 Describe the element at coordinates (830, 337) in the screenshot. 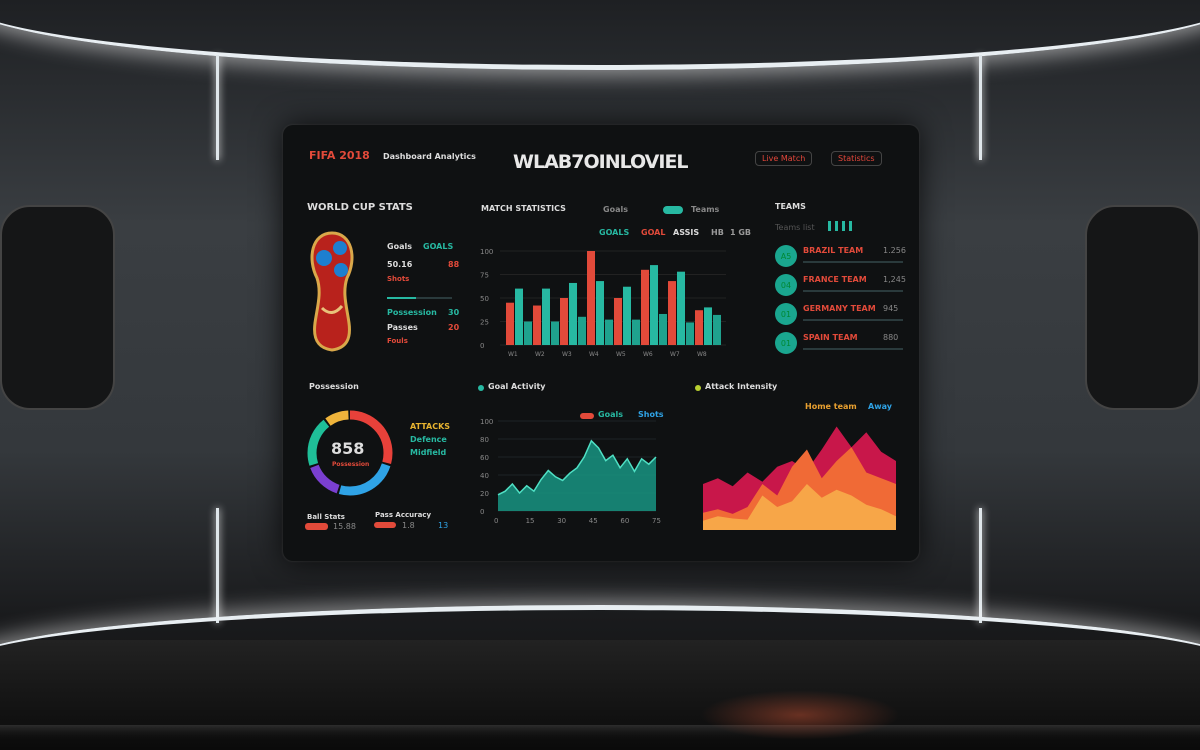

I see `team-name: SPAIN TEAM` at that location.